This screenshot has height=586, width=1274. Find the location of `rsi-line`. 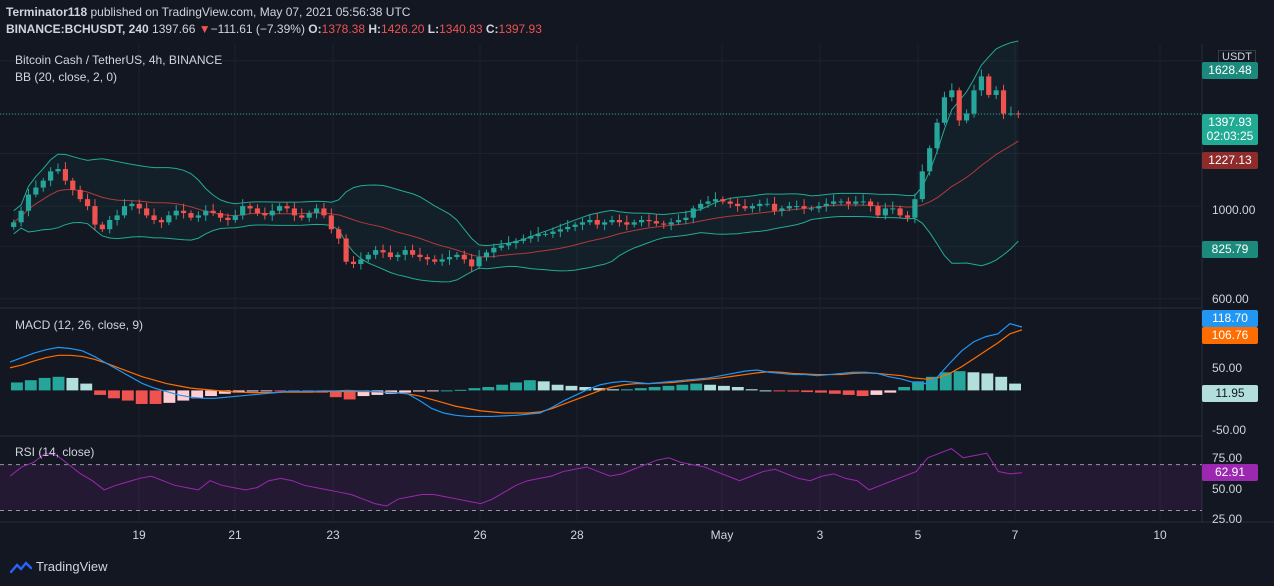

rsi-line is located at coordinates (516, 477).